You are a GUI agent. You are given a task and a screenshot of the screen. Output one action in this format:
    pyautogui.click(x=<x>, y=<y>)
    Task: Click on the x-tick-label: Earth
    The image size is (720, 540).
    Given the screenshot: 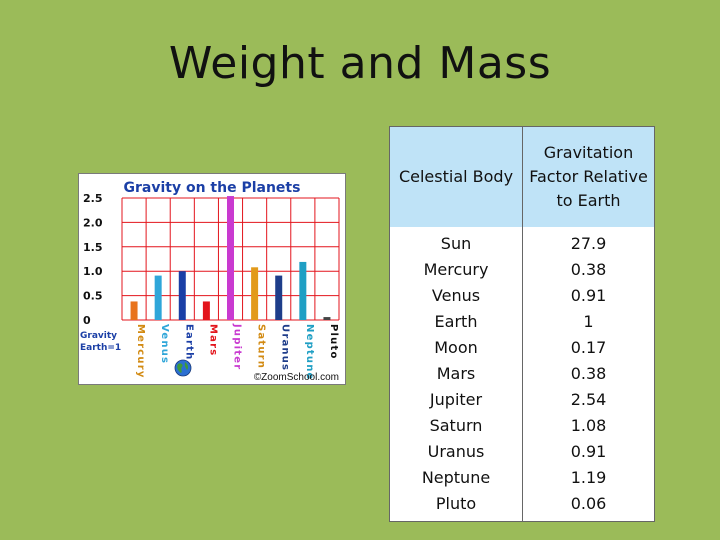 What is the action you would take?
    pyautogui.click(x=188, y=342)
    